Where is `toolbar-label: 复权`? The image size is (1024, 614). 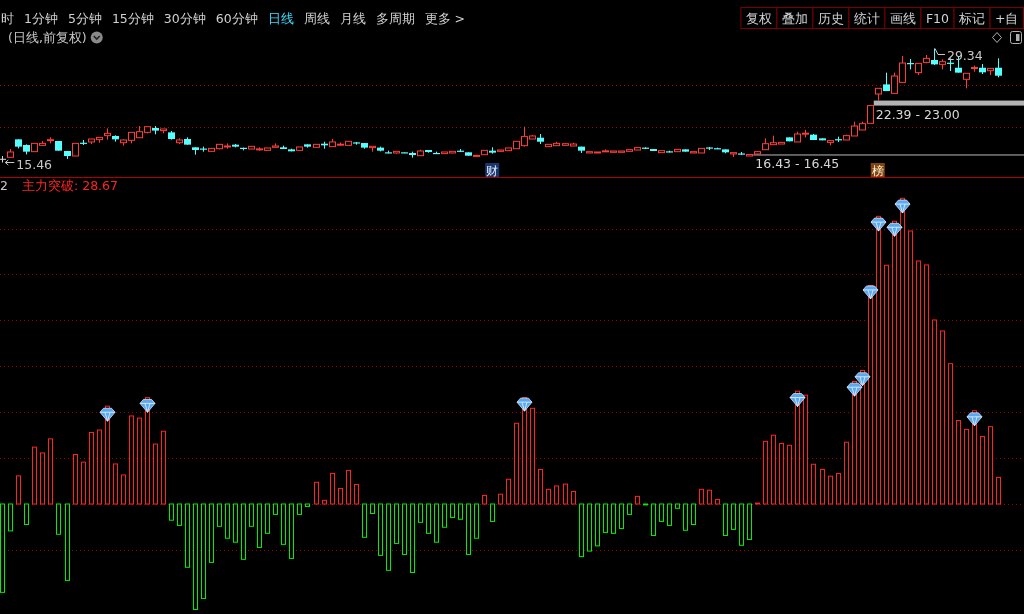
toolbar-label: 复权 is located at coordinates (758, 18).